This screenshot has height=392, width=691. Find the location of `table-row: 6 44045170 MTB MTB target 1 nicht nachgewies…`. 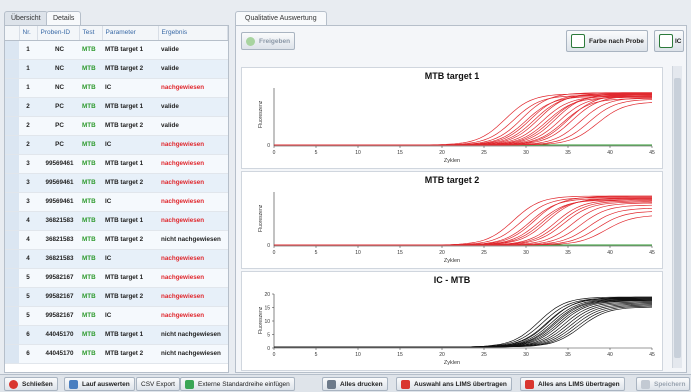

table-row: 6 44045170 MTB MTB target 1 nicht nachgewies… is located at coordinates (116, 335).